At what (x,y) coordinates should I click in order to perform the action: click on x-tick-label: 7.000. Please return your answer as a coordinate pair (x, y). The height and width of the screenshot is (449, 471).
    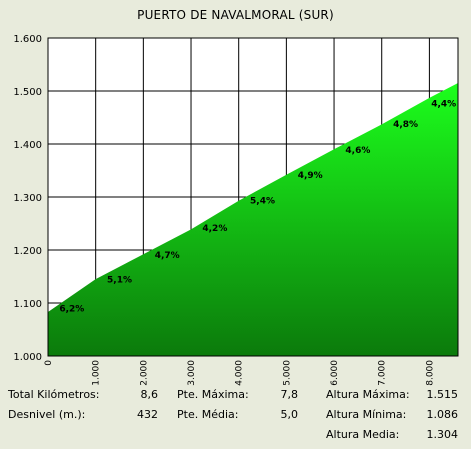
    Looking at the image, I should click on (383, 373).